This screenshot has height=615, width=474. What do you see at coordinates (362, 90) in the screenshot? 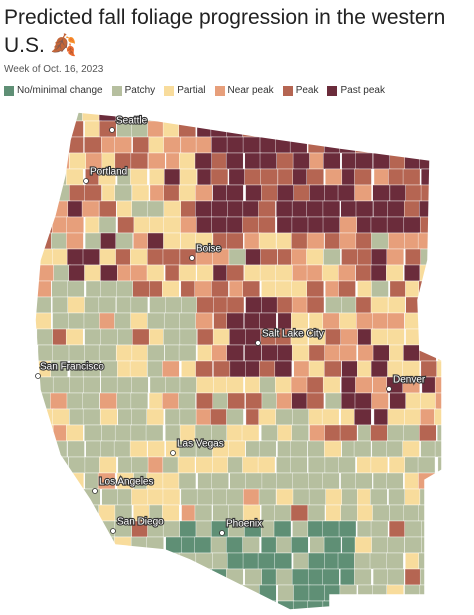
I see `legend-label: Past peak` at bounding box center [362, 90].